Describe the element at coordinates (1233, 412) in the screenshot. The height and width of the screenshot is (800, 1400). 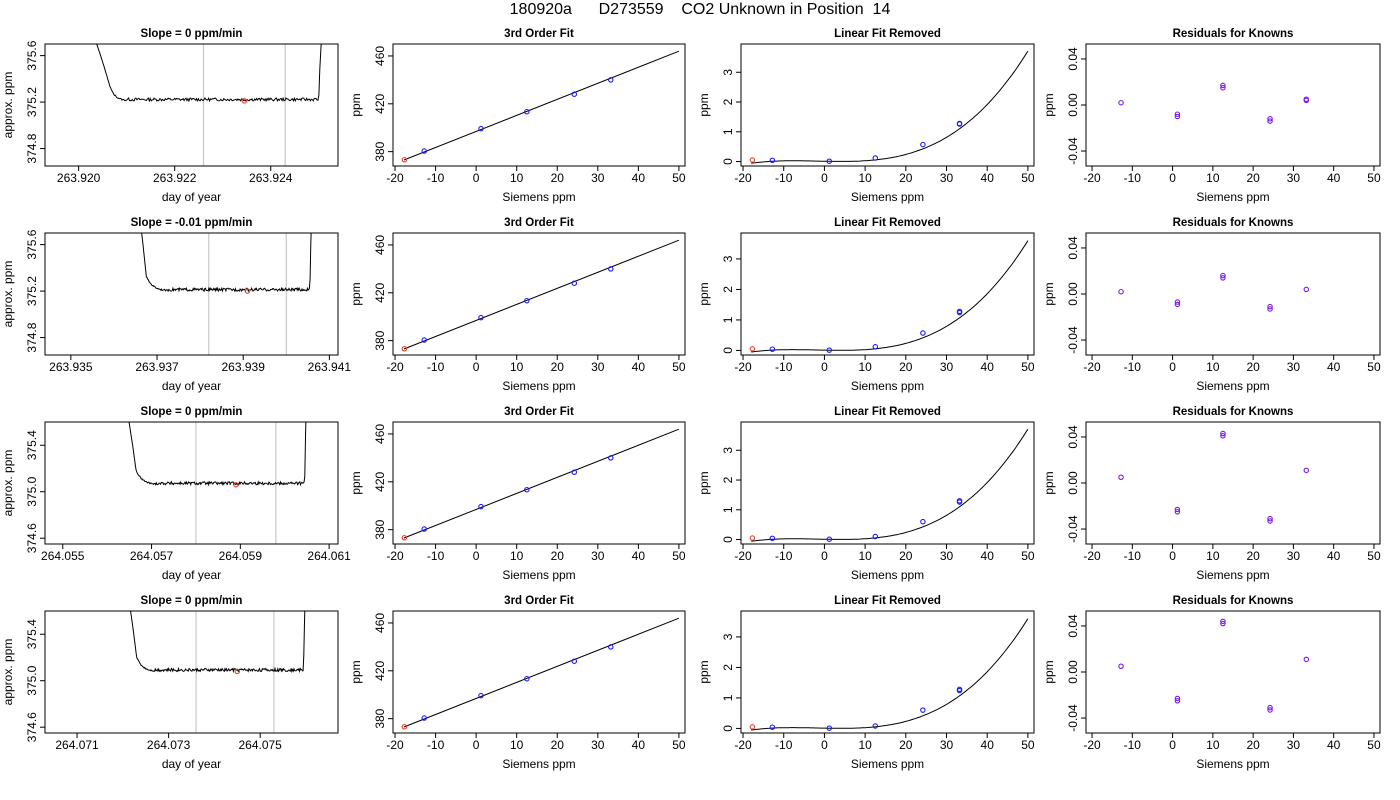
I see `panel-title: Residuals for Knowns` at that location.